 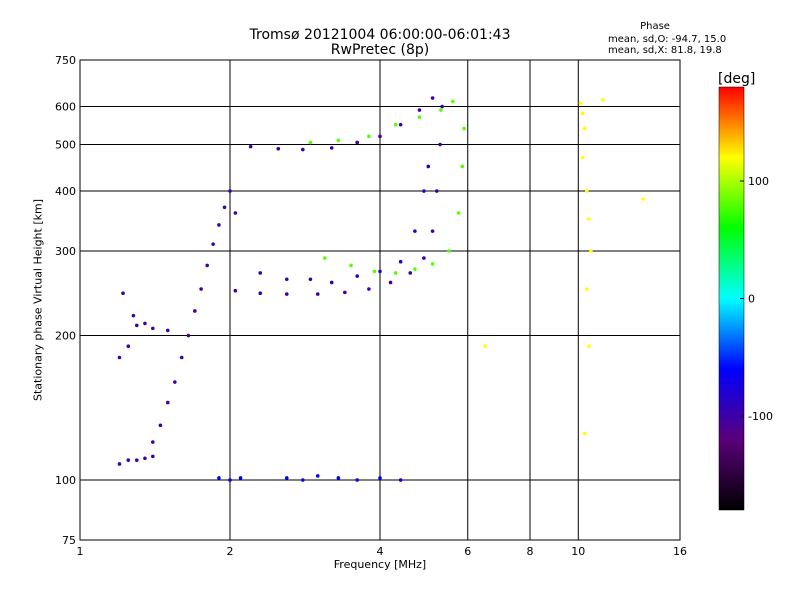 I want to click on x-tick-label: 8, so click(x=530, y=551).